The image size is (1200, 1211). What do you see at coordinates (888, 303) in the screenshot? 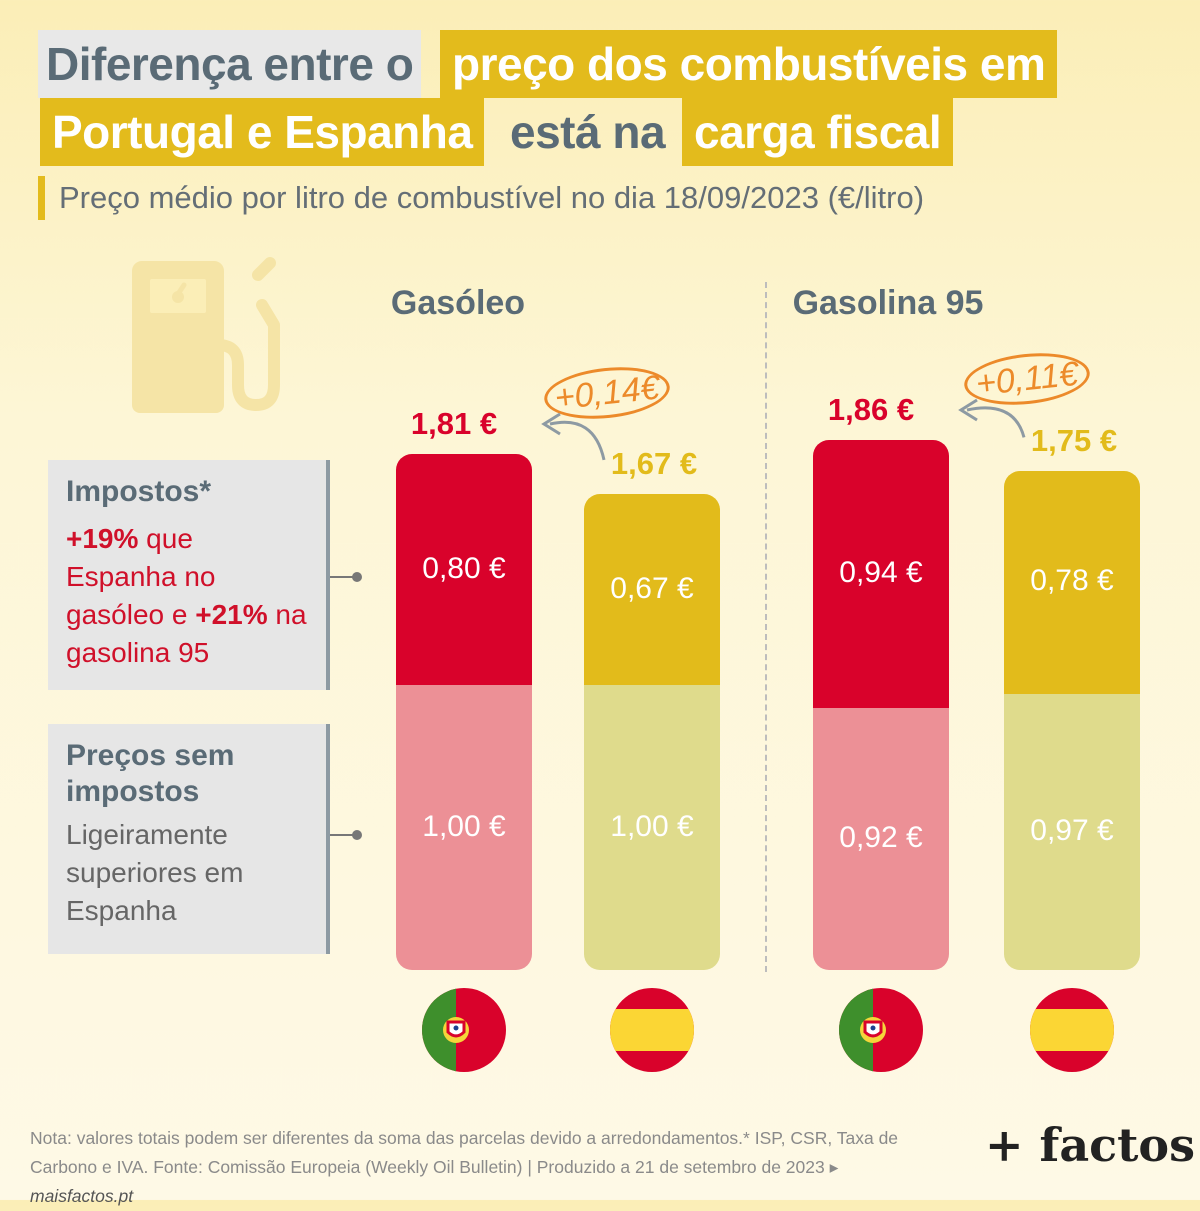
I see `panel-title-gasolina: Gasolina 95` at bounding box center [888, 303].